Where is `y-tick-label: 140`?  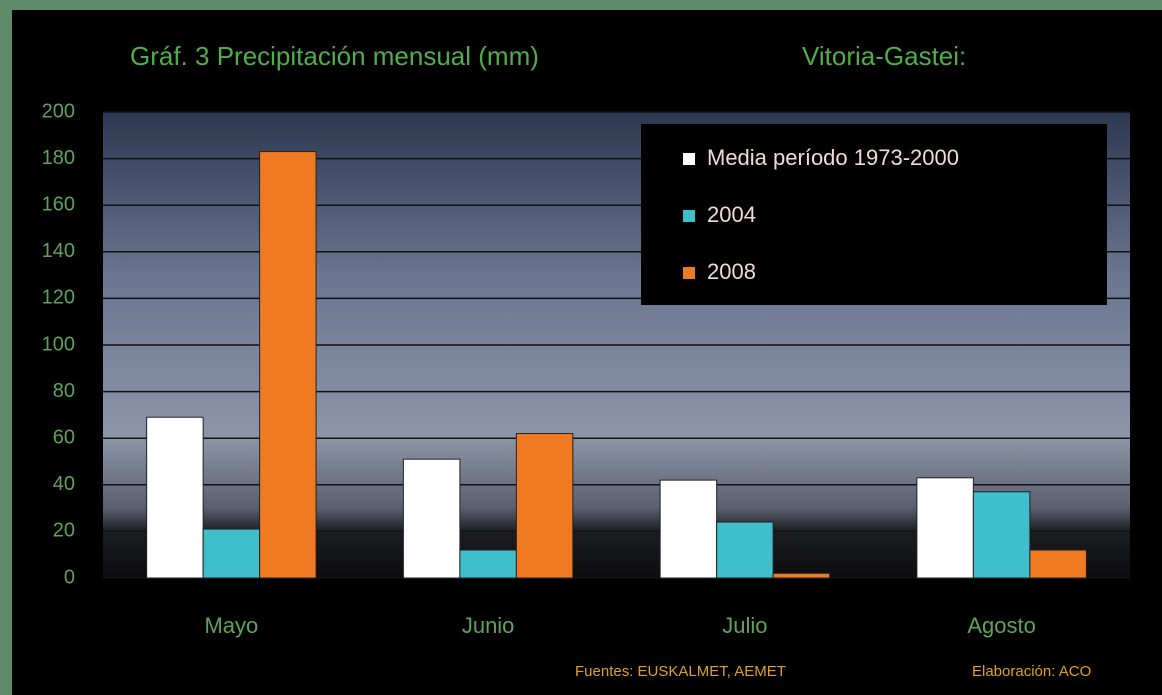
y-tick-label: 140 is located at coordinates (58, 251).